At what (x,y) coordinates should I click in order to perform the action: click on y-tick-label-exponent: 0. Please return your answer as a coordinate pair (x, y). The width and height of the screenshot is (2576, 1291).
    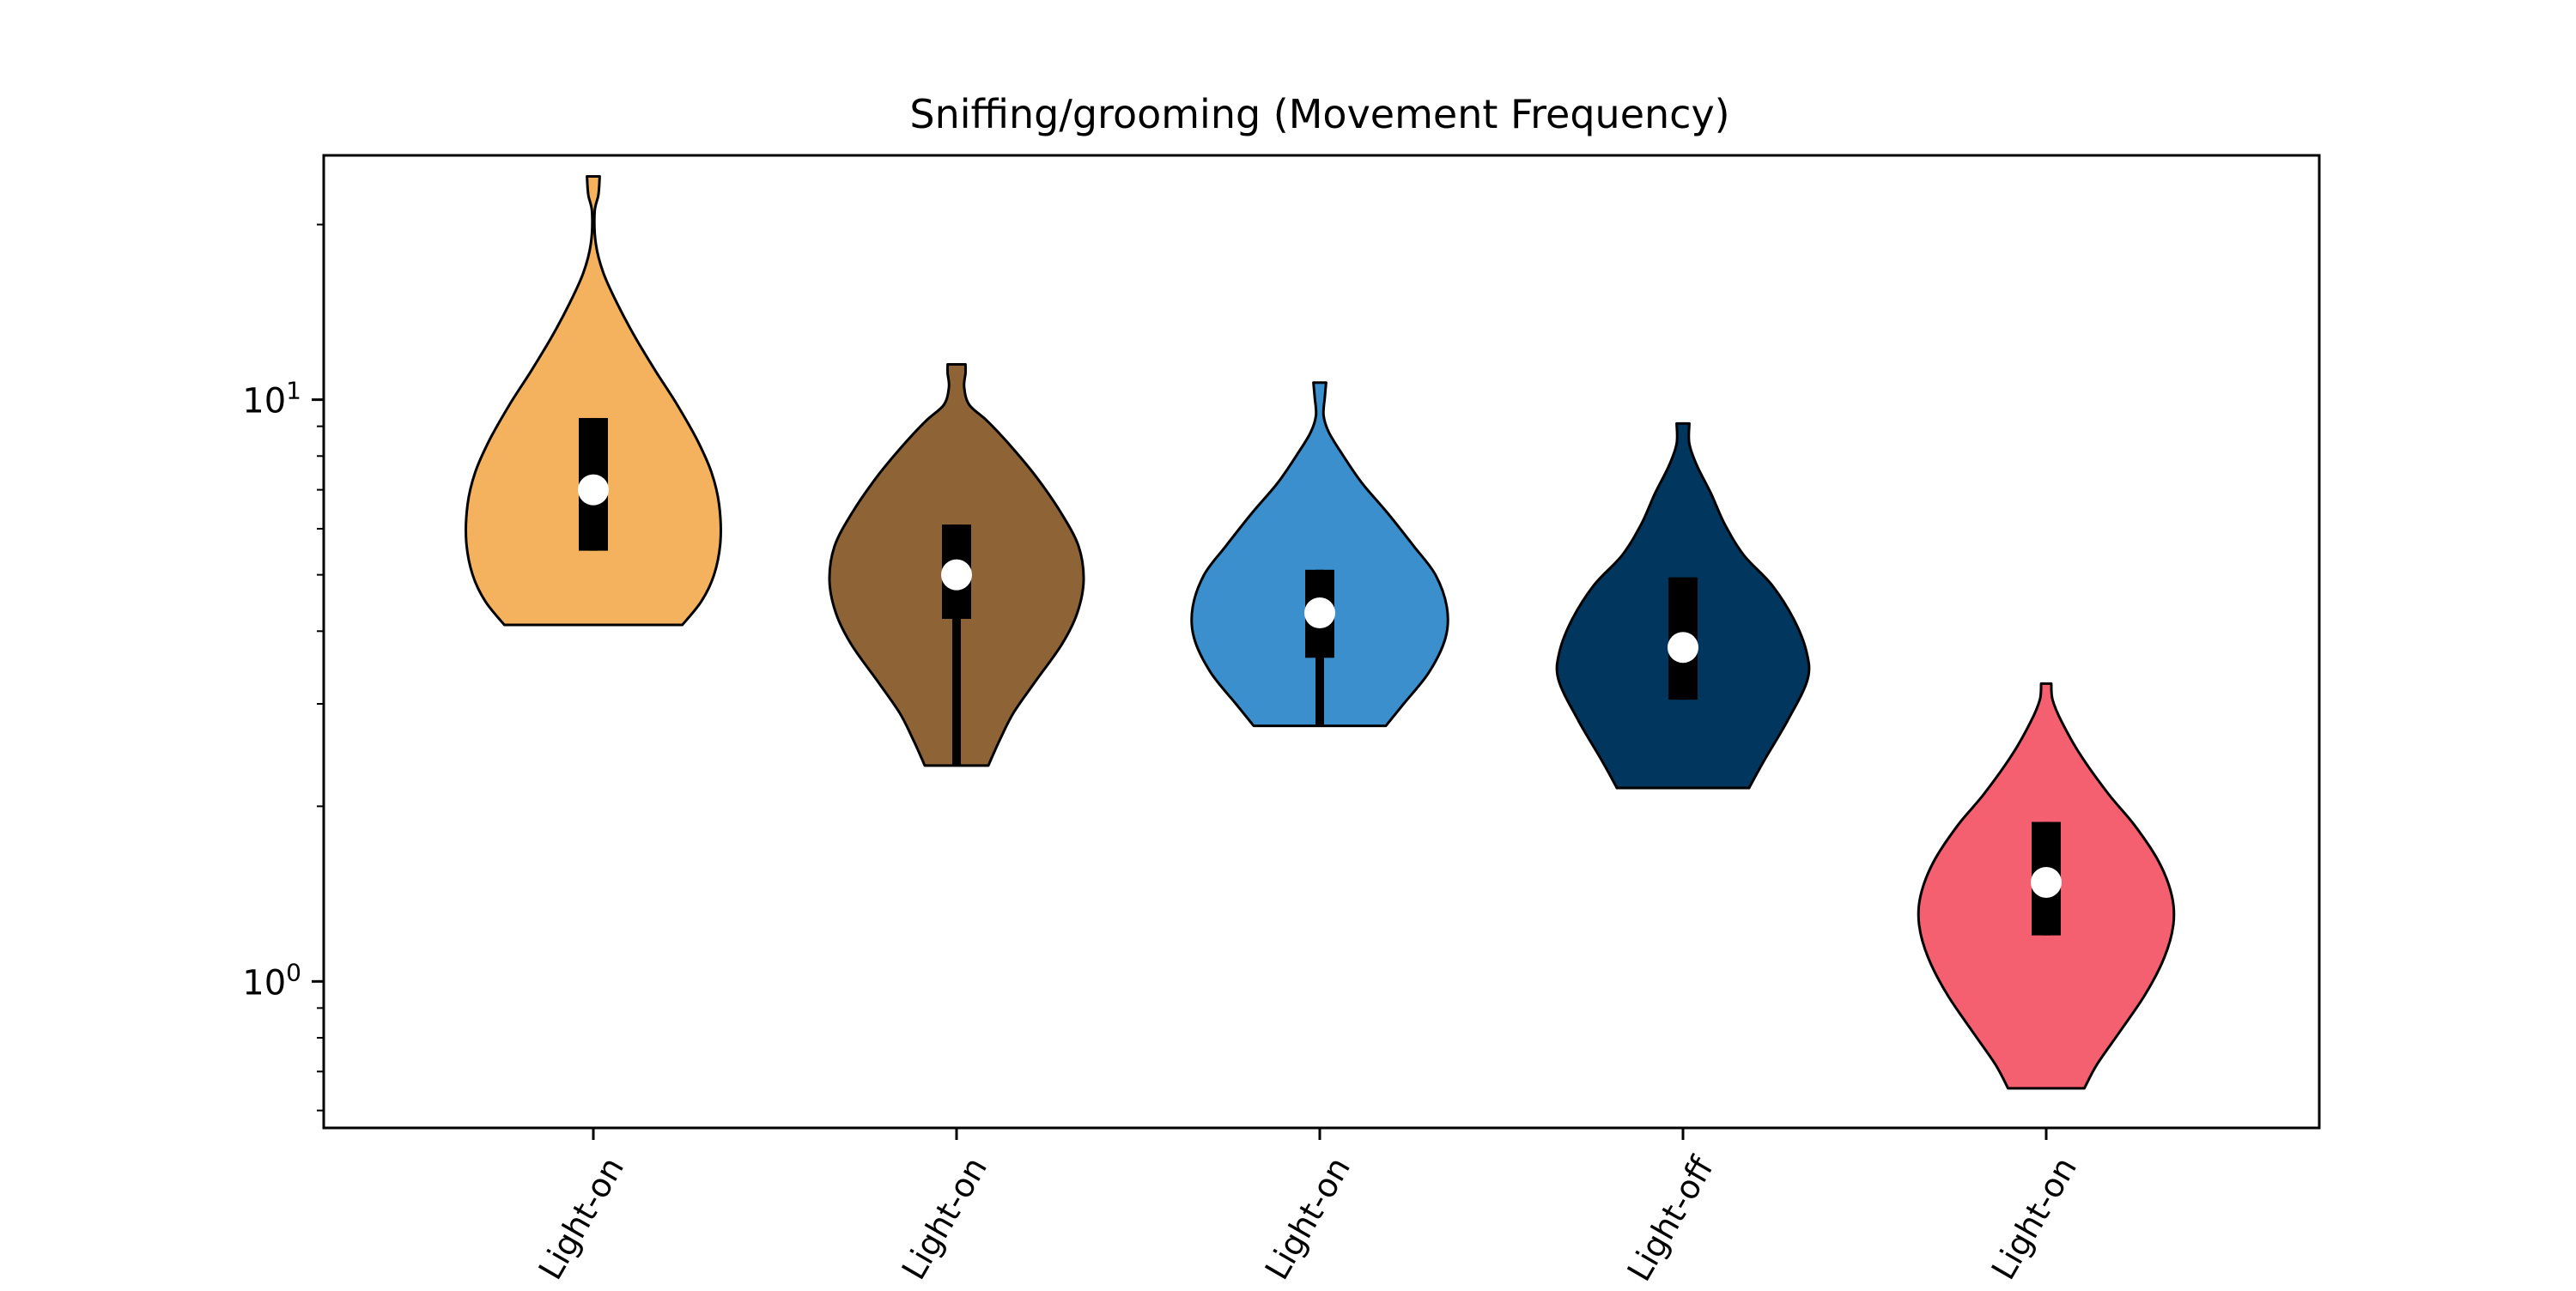
    Looking at the image, I should click on (293, 972).